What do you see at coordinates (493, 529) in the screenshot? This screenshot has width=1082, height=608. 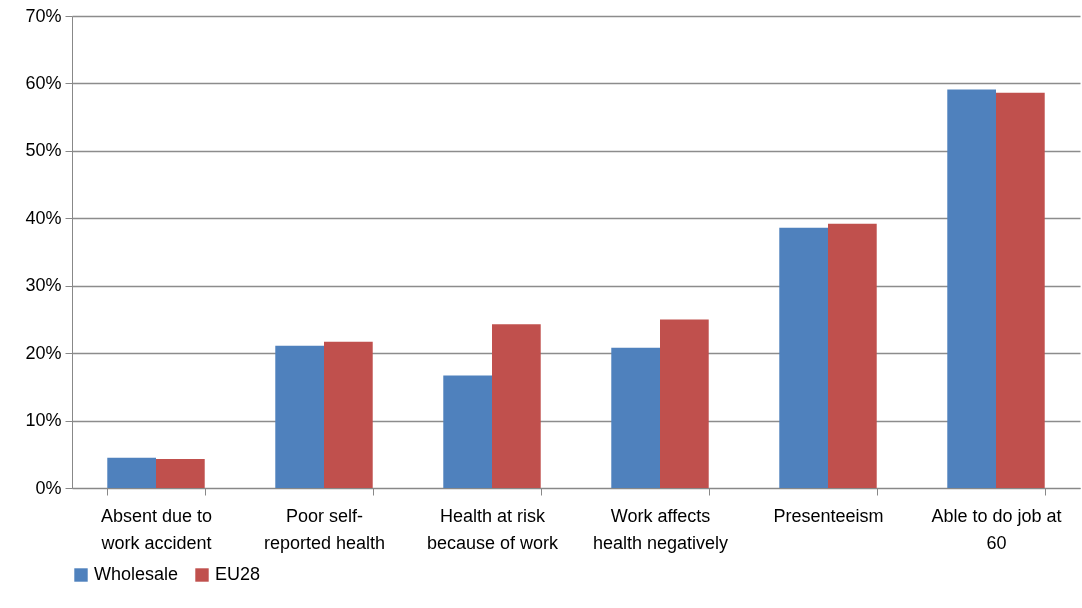 I see `x-tick-label: Health at risk because of work` at bounding box center [493, 529].